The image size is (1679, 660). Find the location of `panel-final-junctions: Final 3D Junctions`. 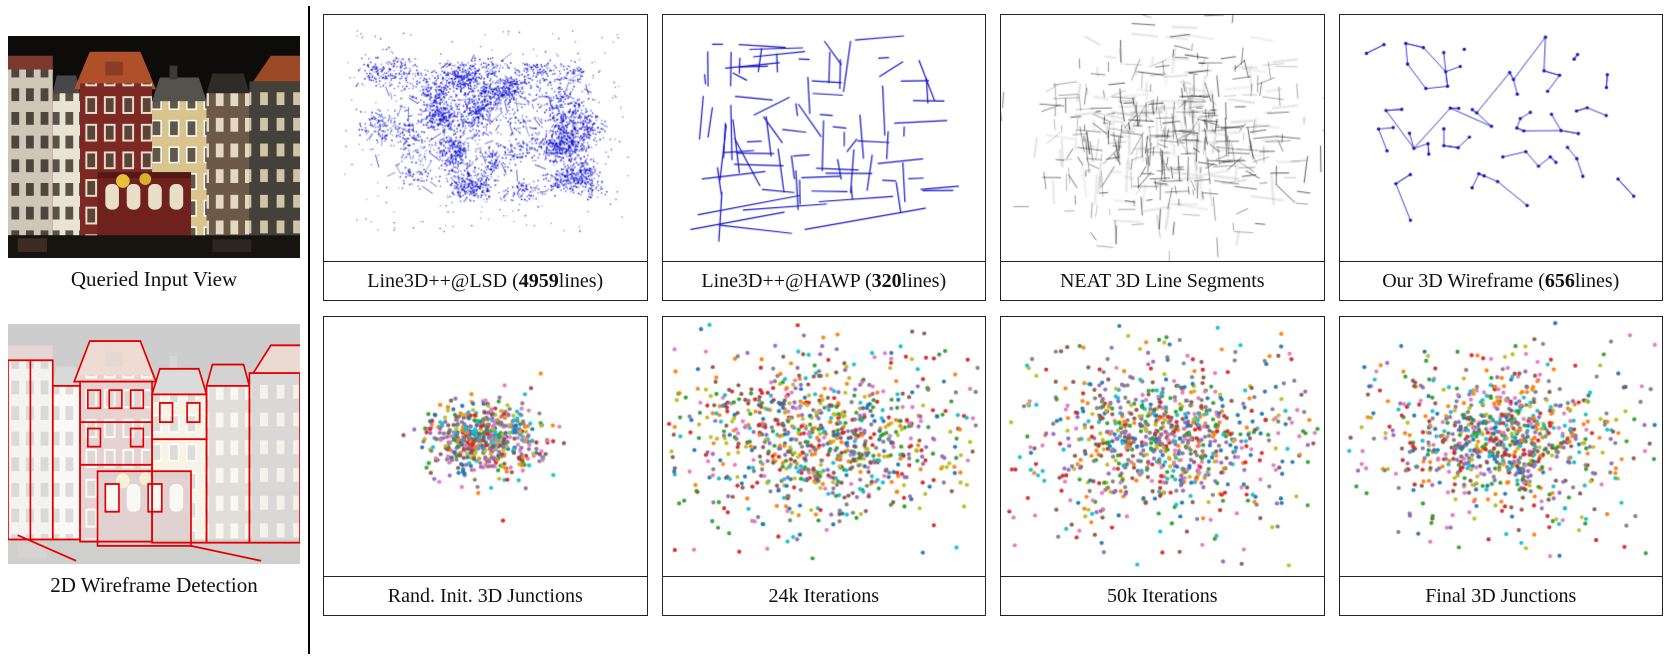

panel-final-junctions: Final 3D Junctions is located at coordinates (1500, 466).